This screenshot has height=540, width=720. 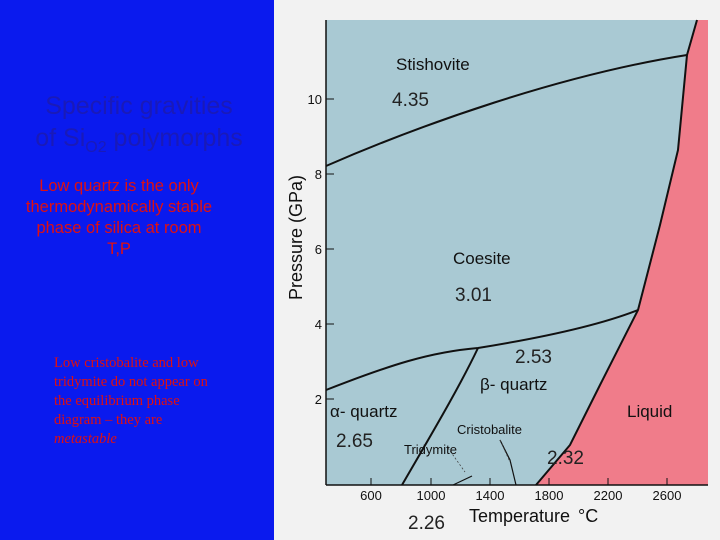 What do you see at coordinates (482, 258) in the screenshot?
I see `label-coesite: Coesite` at bounding box center [482, 258].